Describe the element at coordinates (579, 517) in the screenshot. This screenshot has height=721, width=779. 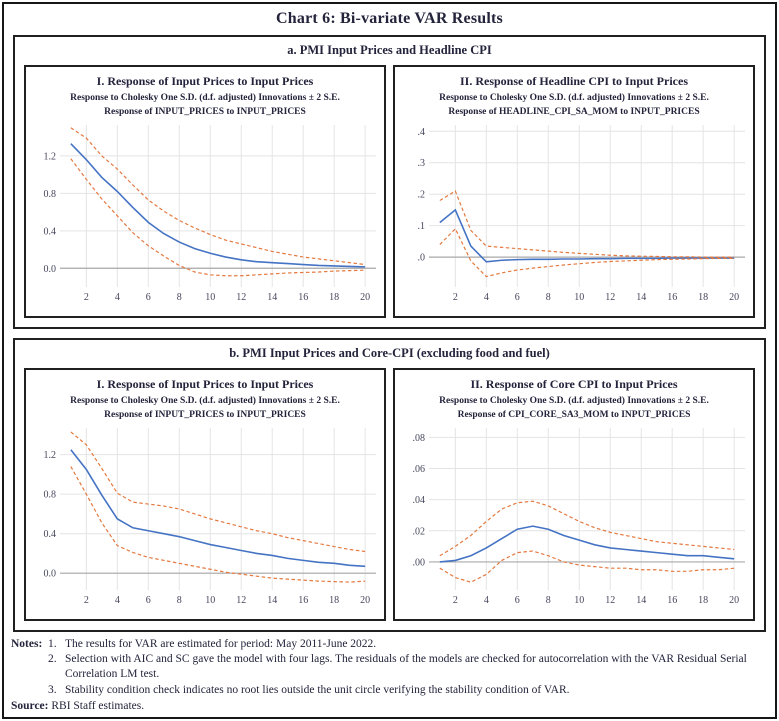
I see `irf-plot-b2: .08 .06 .04 .02 .00 2 4 6 8 10 12 14 16 18 20` at that location.